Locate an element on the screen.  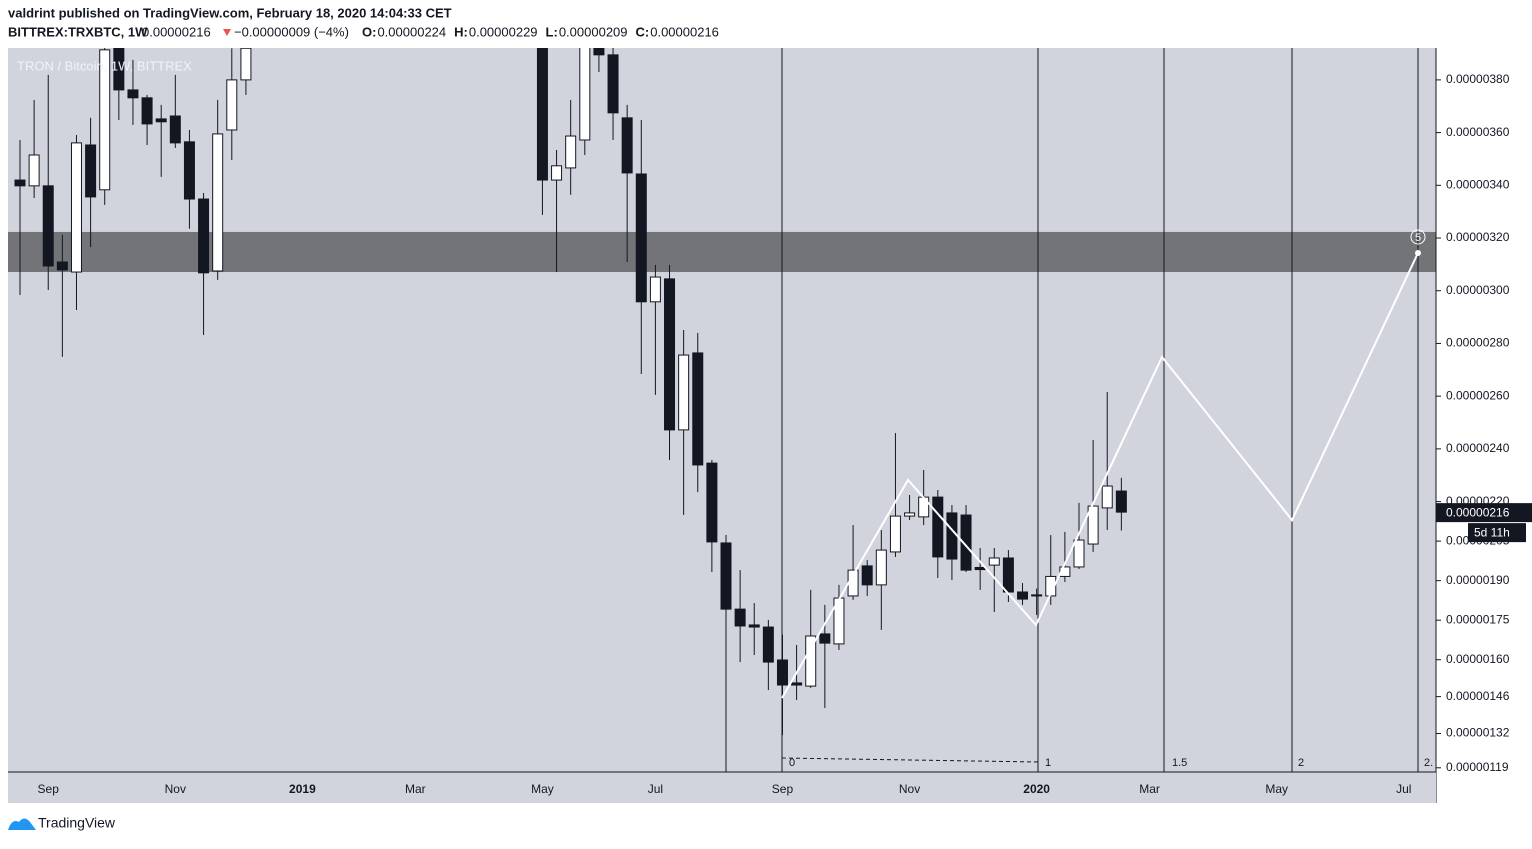
last-price-label: 0.00000216 is located at coordinates (1478, 512).